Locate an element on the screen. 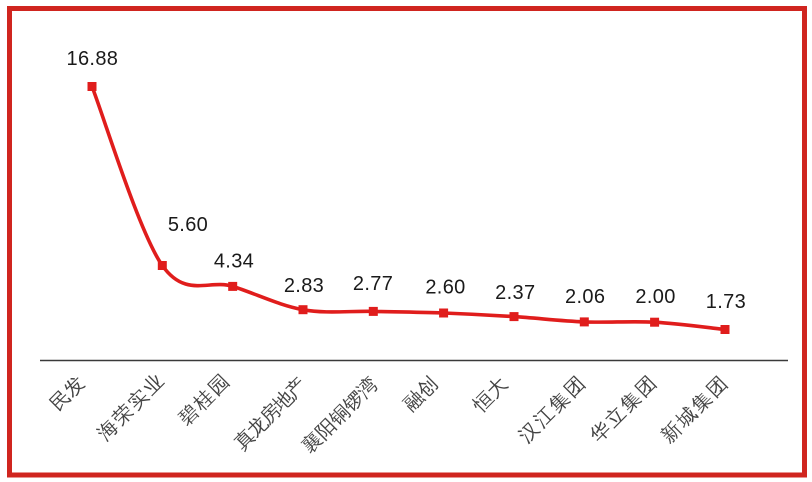  svg-text: 4.34 is located at coordinates (234, 261).